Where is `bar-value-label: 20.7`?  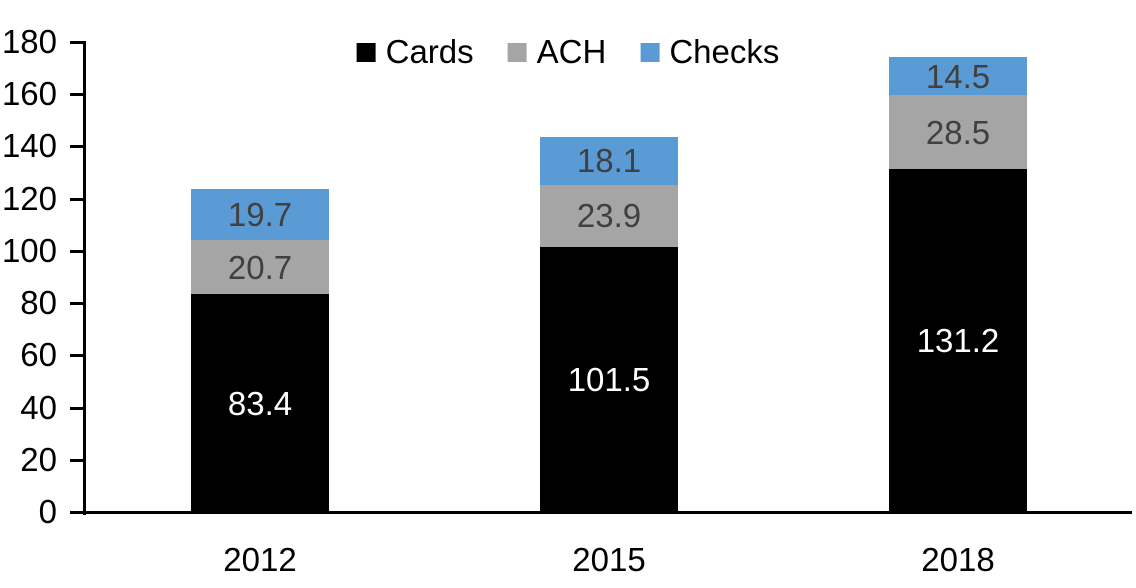
bar-value-label: 20.7 is located at coordinates (260, 267).